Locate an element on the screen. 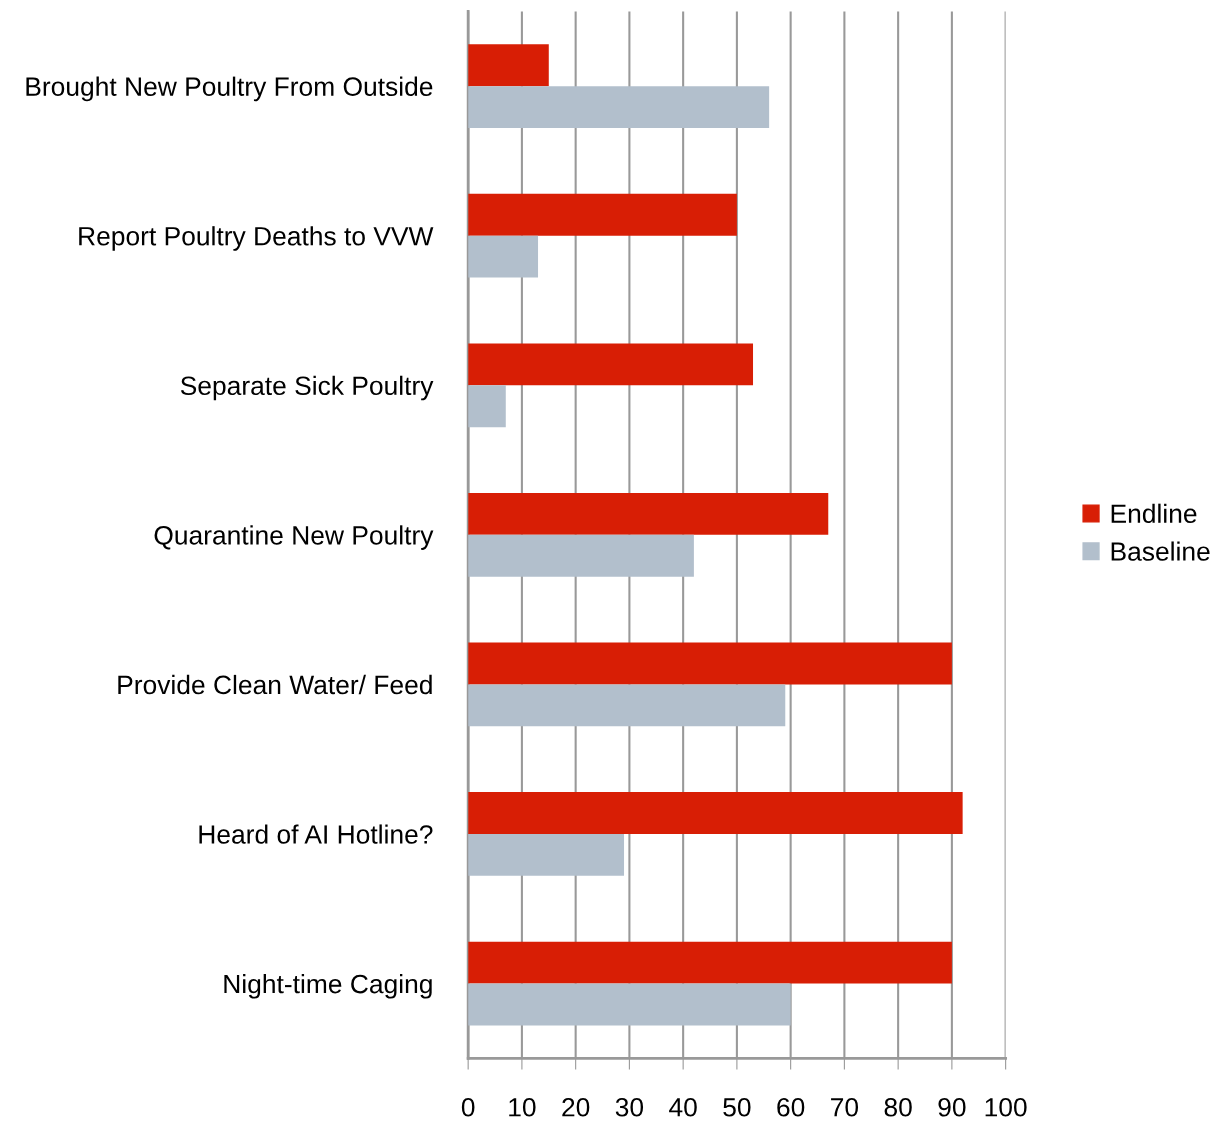 The image size is (1216, 1138). x-tick-label: 100 is located at coordinates (1006, 1107).